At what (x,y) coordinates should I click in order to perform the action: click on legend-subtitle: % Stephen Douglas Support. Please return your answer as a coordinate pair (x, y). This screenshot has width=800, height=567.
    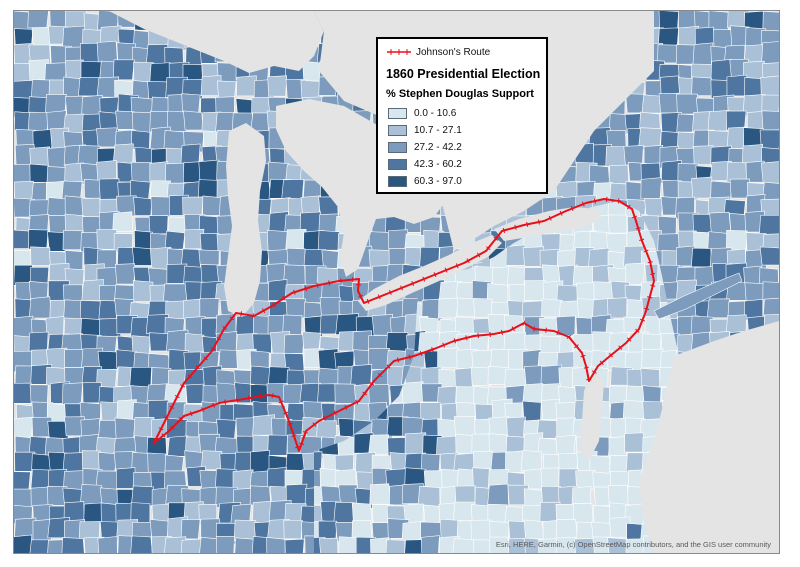
    Looking at the image, I should click on (460, 94).